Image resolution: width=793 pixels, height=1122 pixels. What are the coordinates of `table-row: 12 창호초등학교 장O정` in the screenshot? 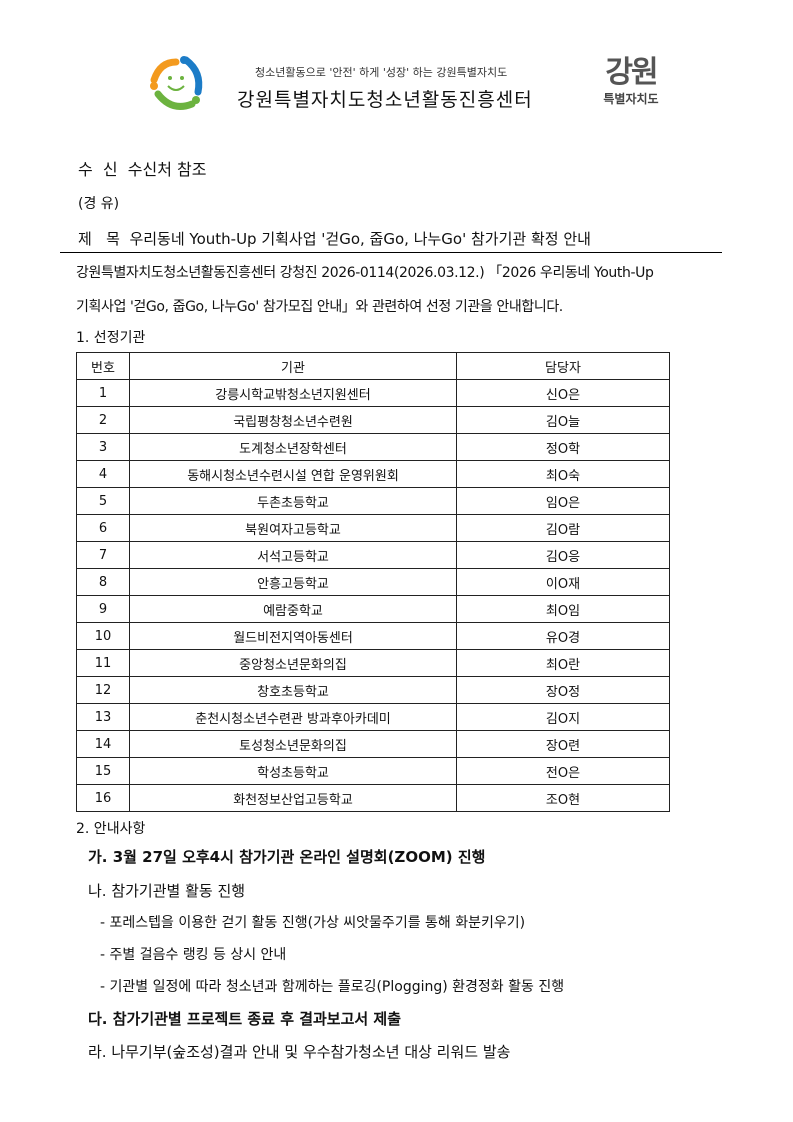 It's located at (373, 690).